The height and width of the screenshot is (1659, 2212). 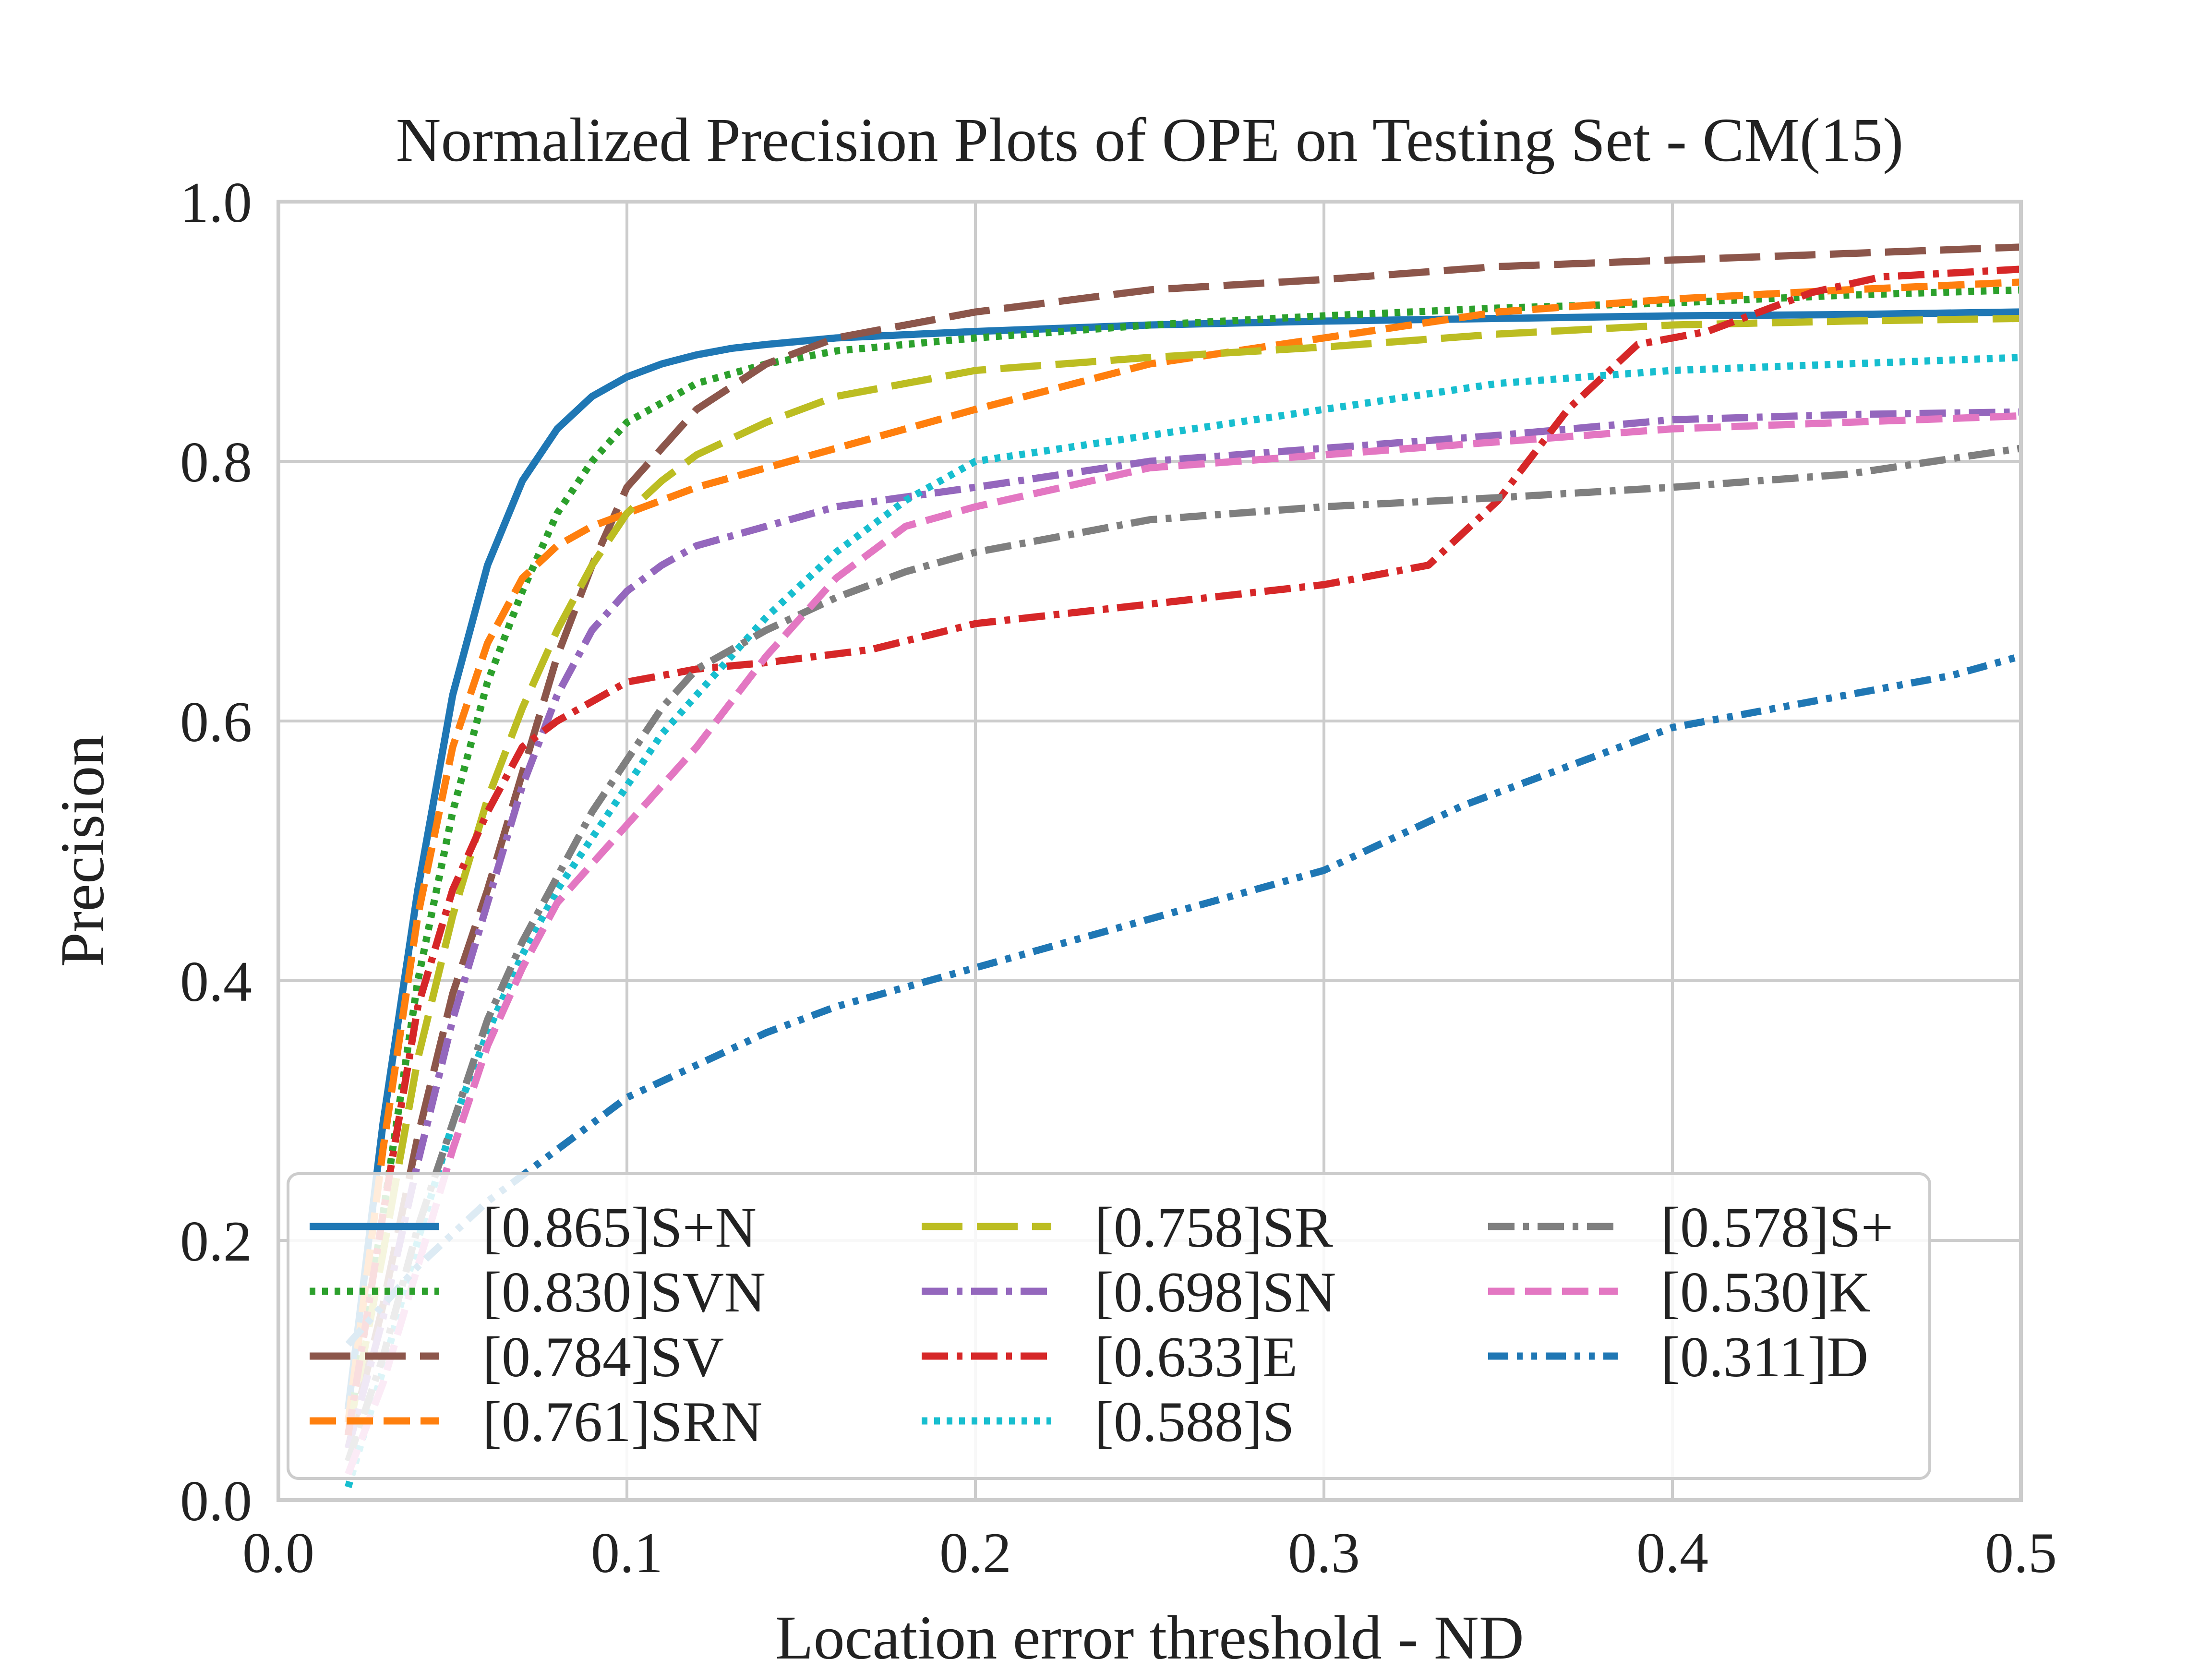 I want to click on legend-label-11: [0.311]D, so click(x=1765, y=1357).